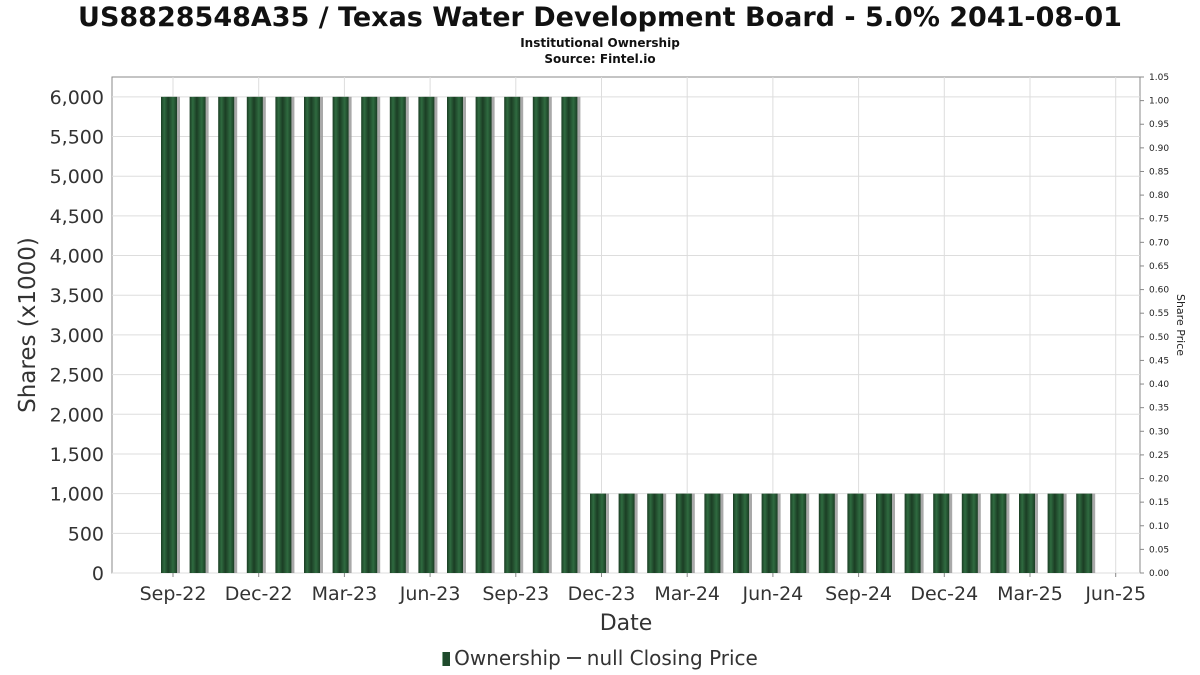 The width and height of the screenshot is (1200, 675). I want to click on y-tick-label: 3,000, so click(77, 336).